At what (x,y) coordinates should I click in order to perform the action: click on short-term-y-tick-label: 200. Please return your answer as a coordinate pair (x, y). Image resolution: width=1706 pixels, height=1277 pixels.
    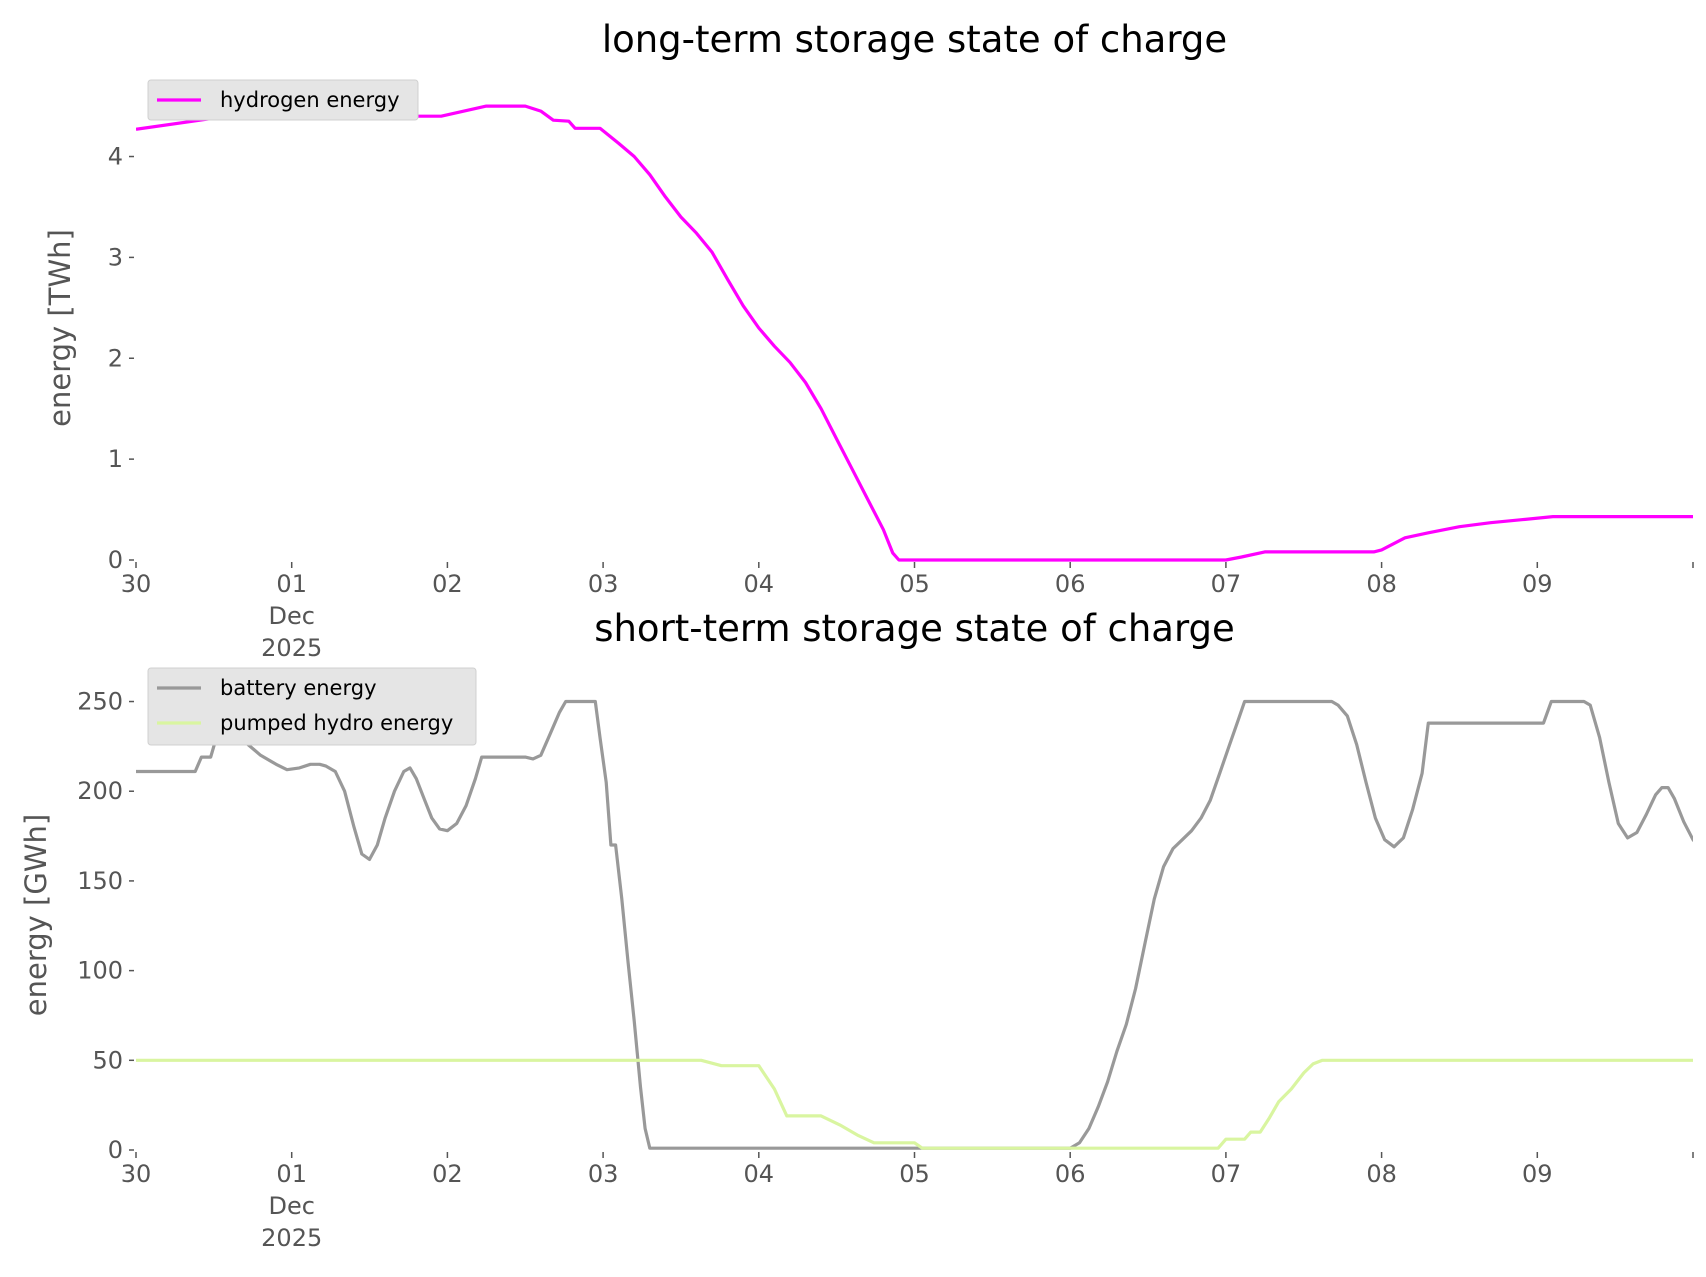
    Looking at the image, I should click on (100, 791).